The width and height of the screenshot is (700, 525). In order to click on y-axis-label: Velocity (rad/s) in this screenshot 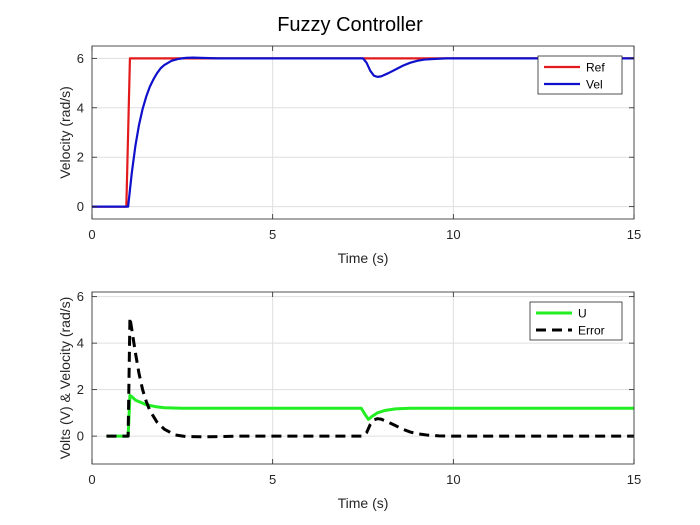, I will do `click(65, 132)`.